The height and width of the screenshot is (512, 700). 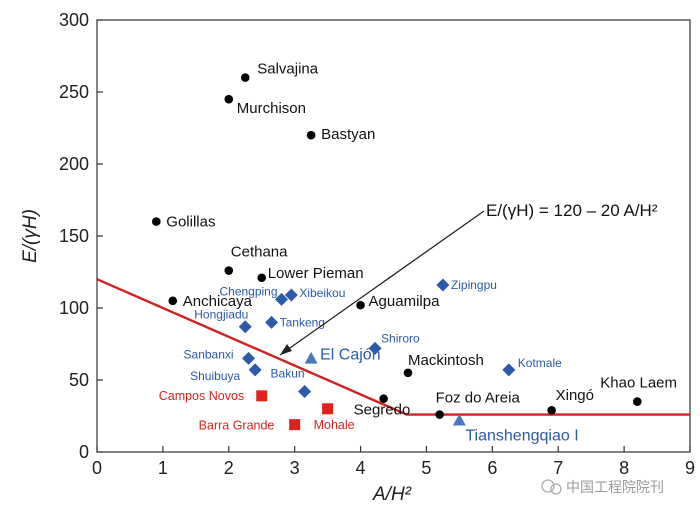 I want to click on point-foz-do-areia, so click(x=439, y=414).